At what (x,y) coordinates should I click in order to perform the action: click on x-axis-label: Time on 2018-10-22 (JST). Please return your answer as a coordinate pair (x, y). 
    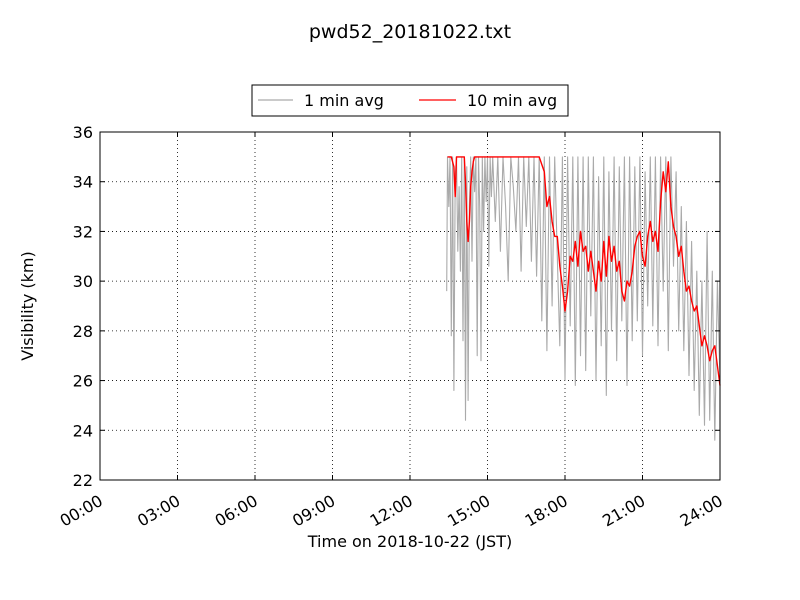
    Looking at the image, I should click on (409, 541).